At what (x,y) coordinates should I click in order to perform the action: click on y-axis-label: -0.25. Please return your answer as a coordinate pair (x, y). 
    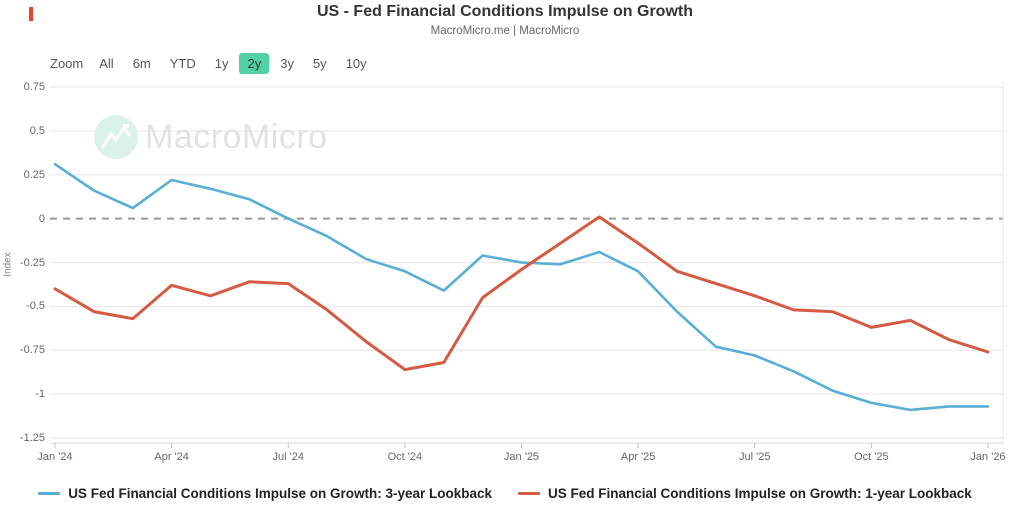
    Looking at the image, I should click on (32, 262).